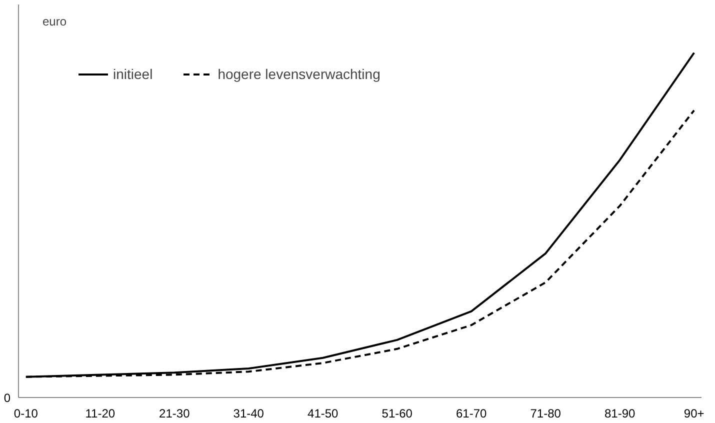  I want to click on legend-label: initieel, so click(133, 74).